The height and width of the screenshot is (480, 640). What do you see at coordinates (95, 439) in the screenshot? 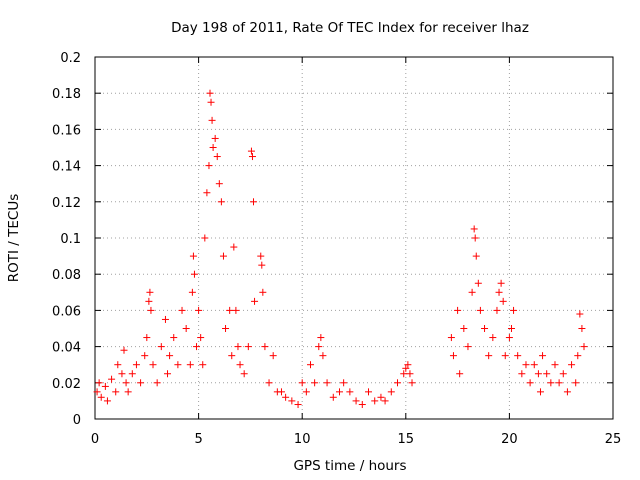
I see `x-tick-label: 0` at bounding box center [95, 439].